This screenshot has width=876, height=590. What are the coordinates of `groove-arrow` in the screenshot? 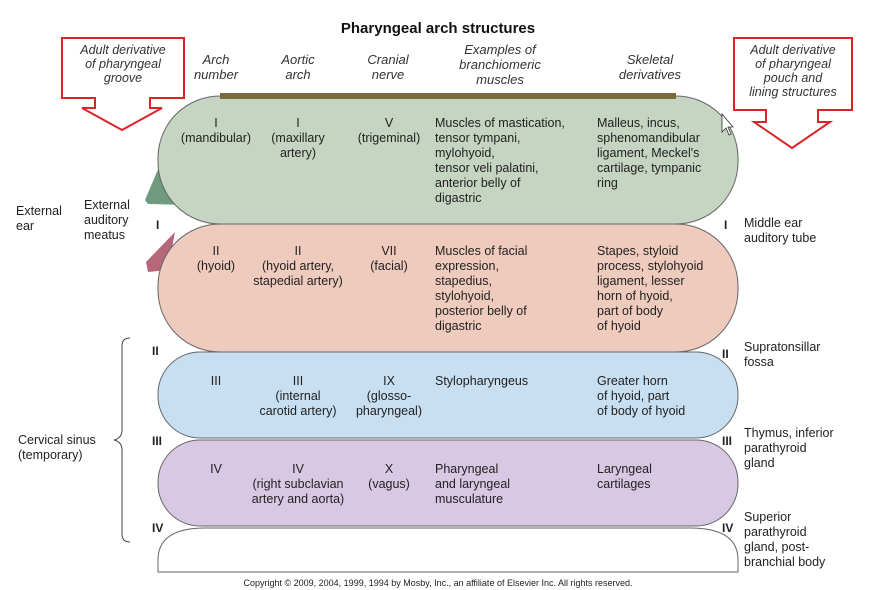 It's located at (123, 84).